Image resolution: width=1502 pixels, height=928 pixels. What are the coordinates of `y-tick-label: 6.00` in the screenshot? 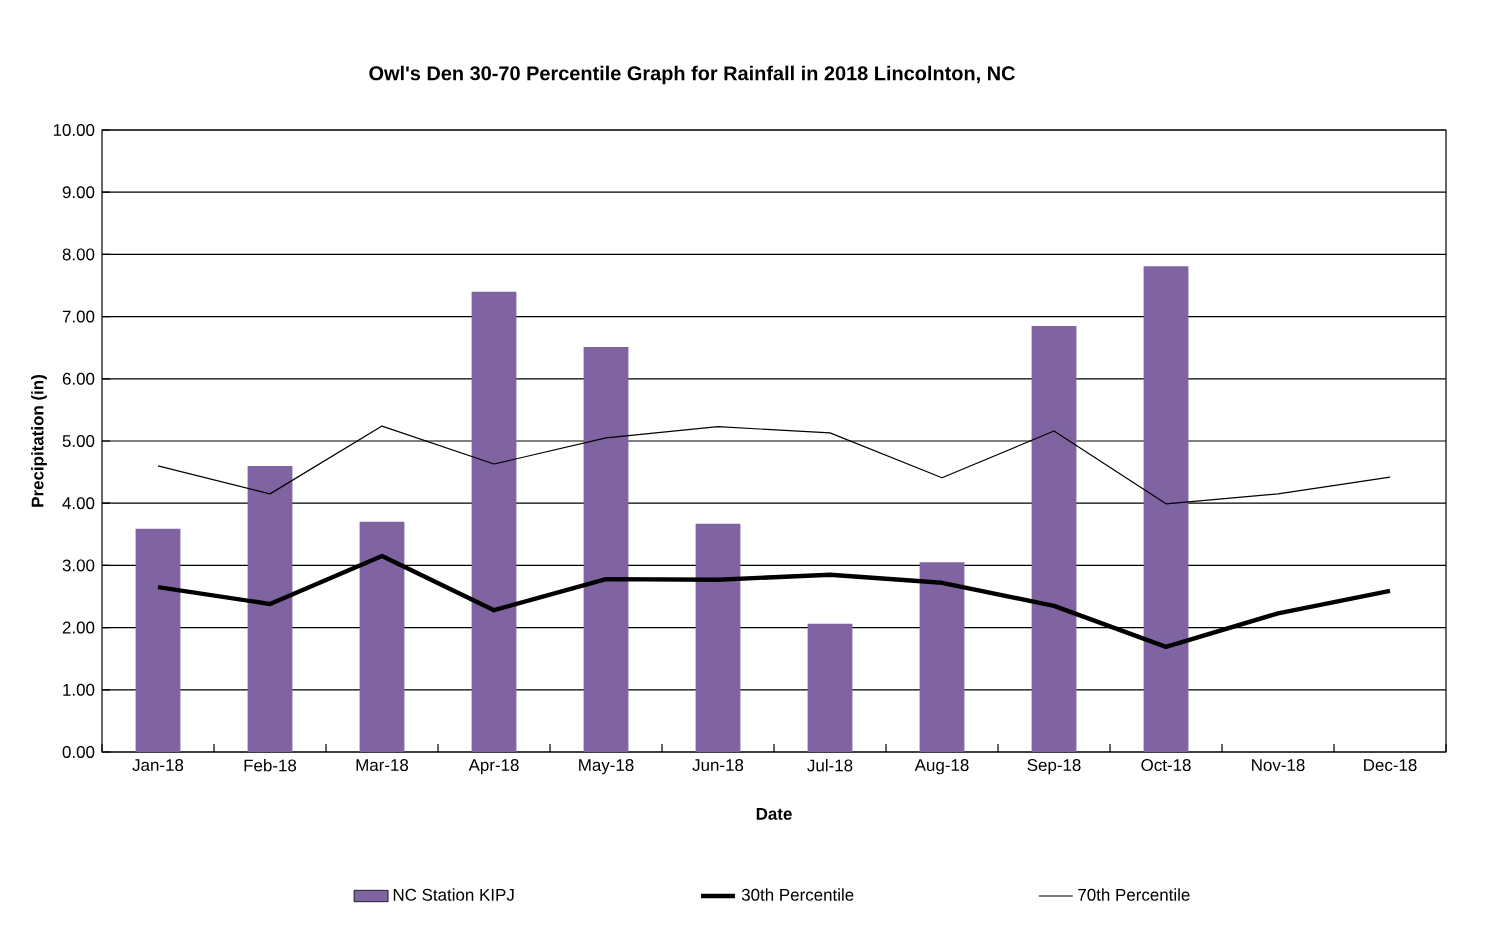 It's located at (78, 378).